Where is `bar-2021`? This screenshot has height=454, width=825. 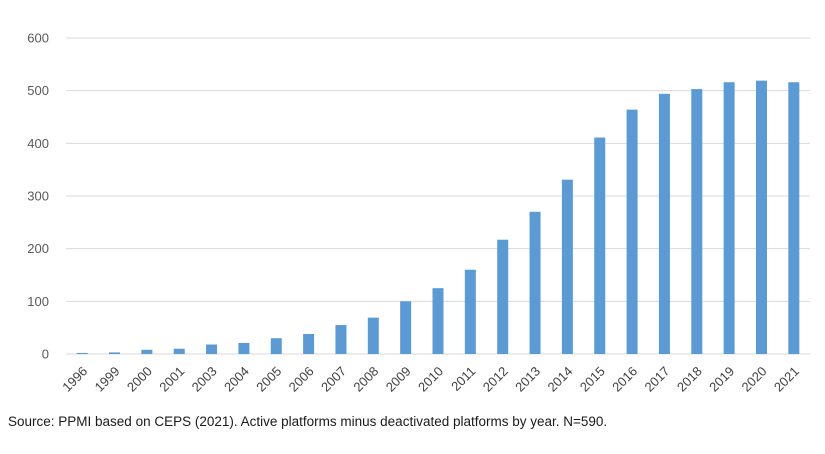
bar-2021 is located at coordinates (794, 218).